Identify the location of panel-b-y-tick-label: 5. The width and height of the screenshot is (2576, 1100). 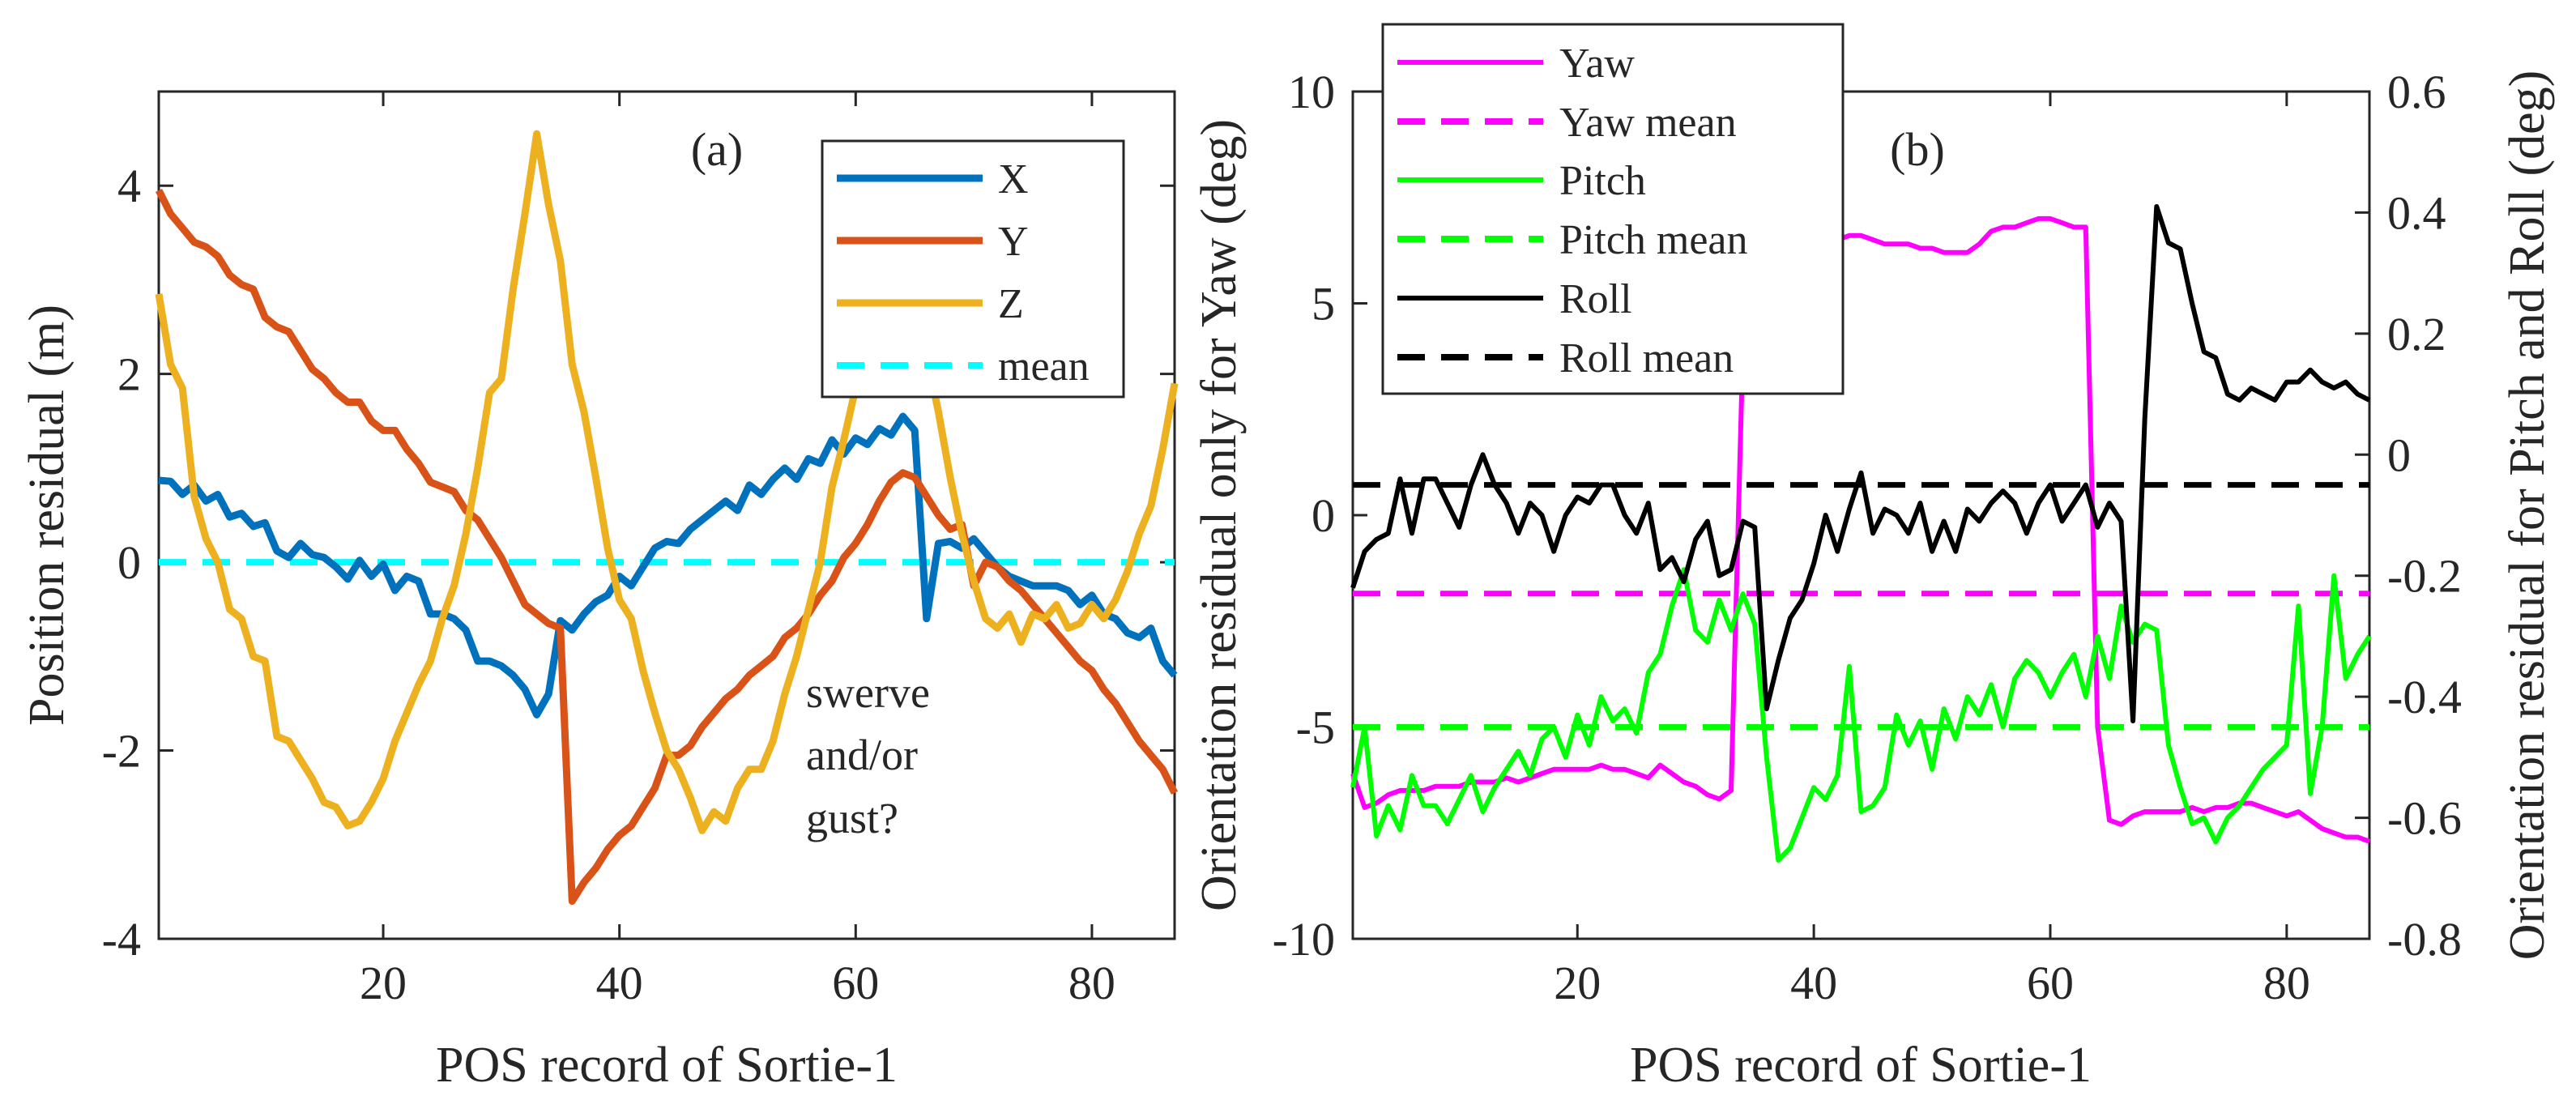
(1323, 304).